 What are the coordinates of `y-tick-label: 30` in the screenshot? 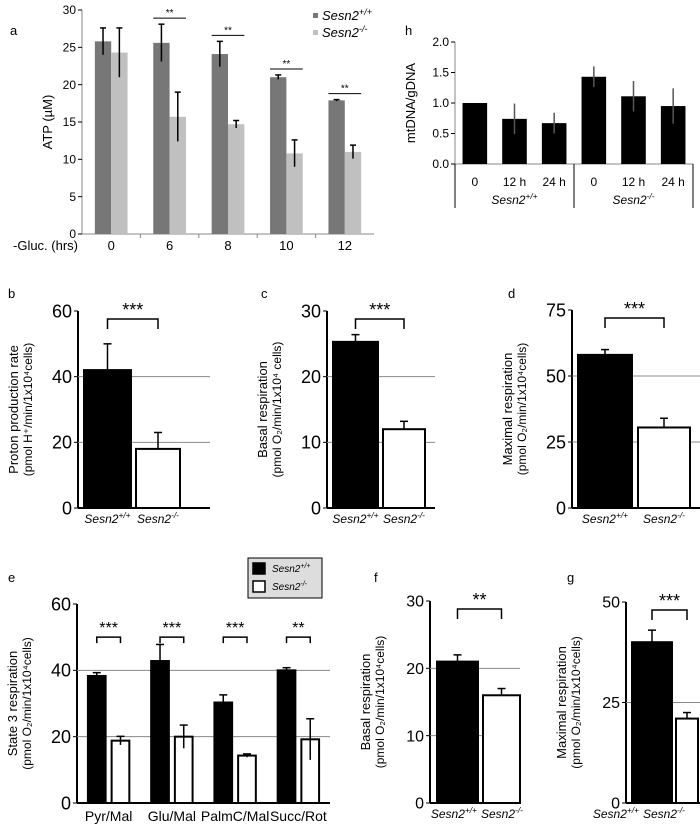 It's located at (415, 602).